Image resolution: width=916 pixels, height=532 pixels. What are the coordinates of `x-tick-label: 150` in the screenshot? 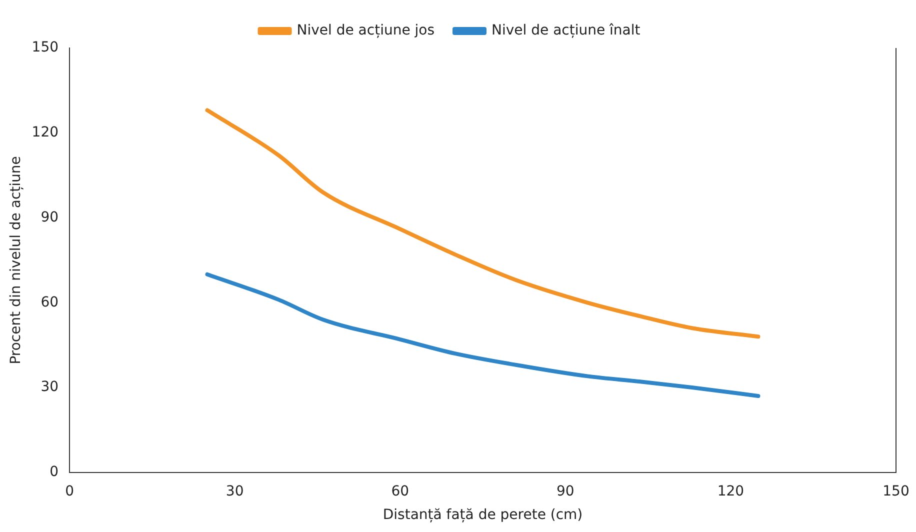 It's located at (896, 491).